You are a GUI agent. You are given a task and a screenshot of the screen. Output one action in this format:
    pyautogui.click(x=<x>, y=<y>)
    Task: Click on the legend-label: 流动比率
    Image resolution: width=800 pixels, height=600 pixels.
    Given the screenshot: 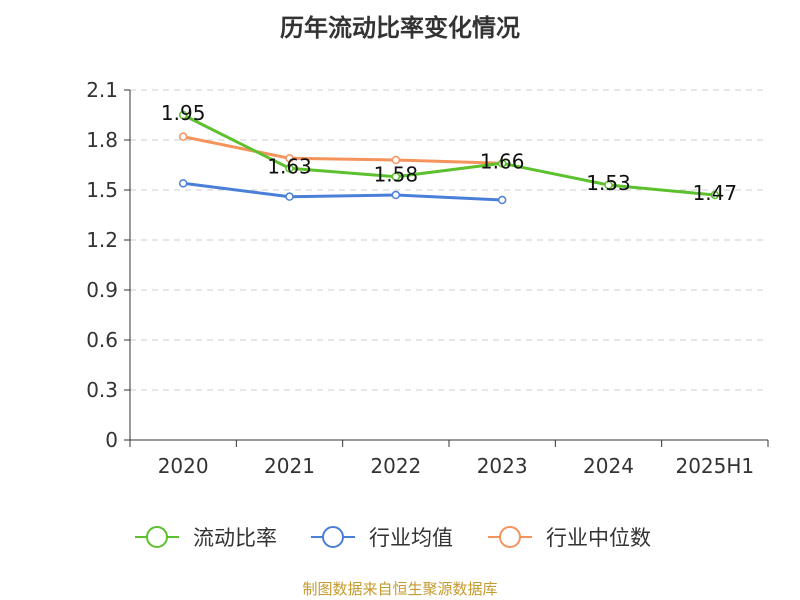 What is the action you would take?
    pyautogui.click(x=235, y=538)
    